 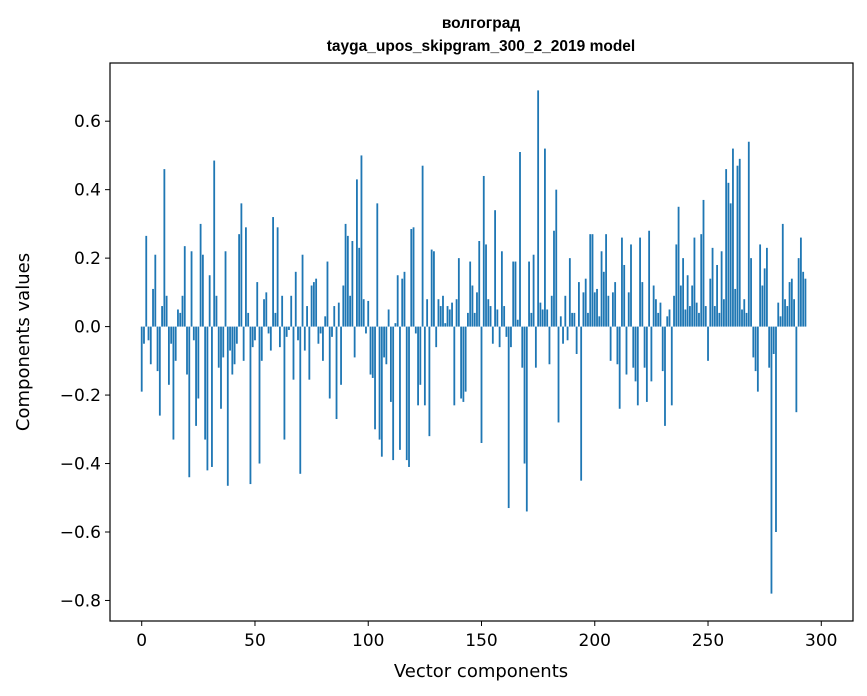 What do you see at coordinates (481, 641) in the screenshot?
I see `x-tick-label: 150` at bounding box center [481, 641].